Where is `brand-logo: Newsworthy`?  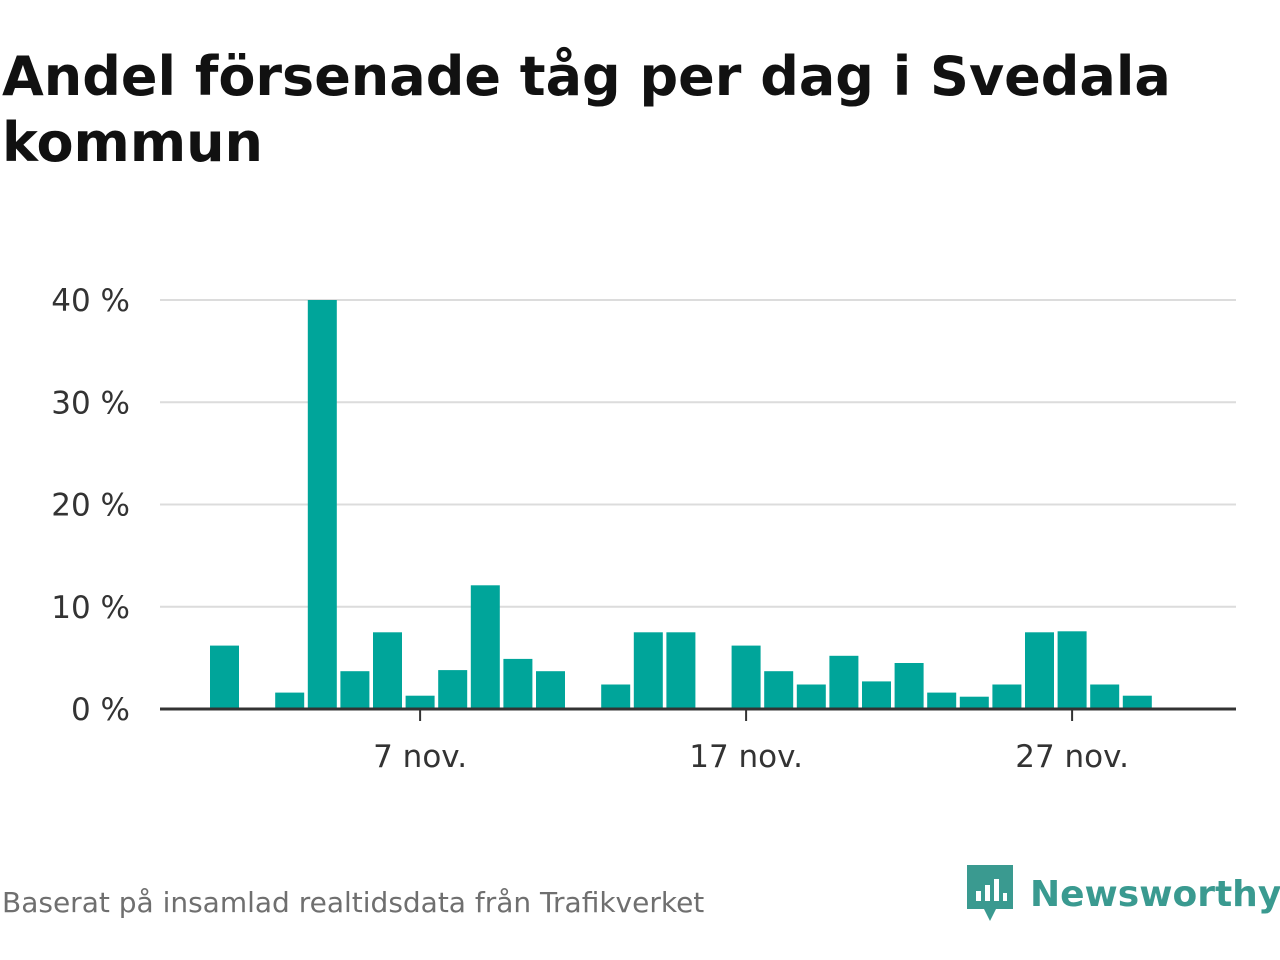 brand-logo: Newsworthy is located at coordinates (1122, 894).